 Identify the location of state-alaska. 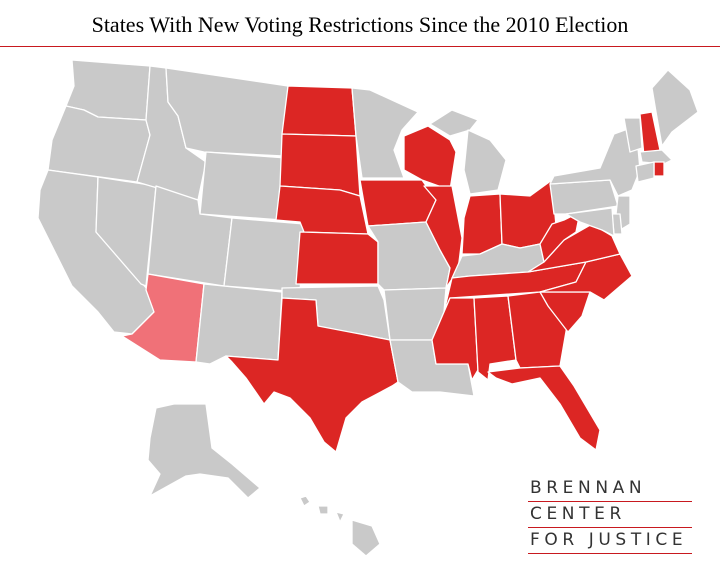
(204, 451).